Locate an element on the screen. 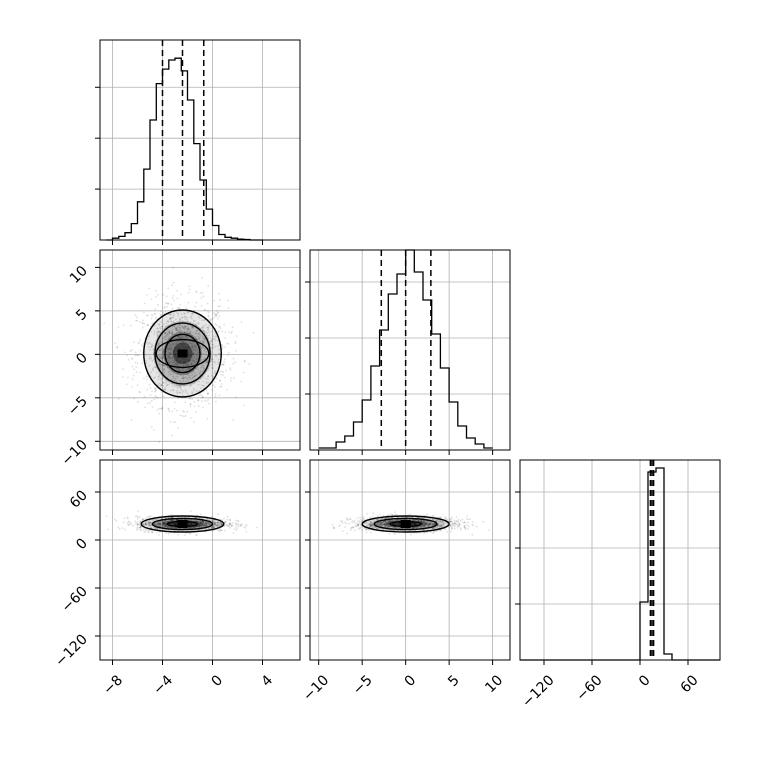 Image resolution: width=760 pixels, height=760 pixels. x-tick-label: −120 is located at coordinates (538, 691).